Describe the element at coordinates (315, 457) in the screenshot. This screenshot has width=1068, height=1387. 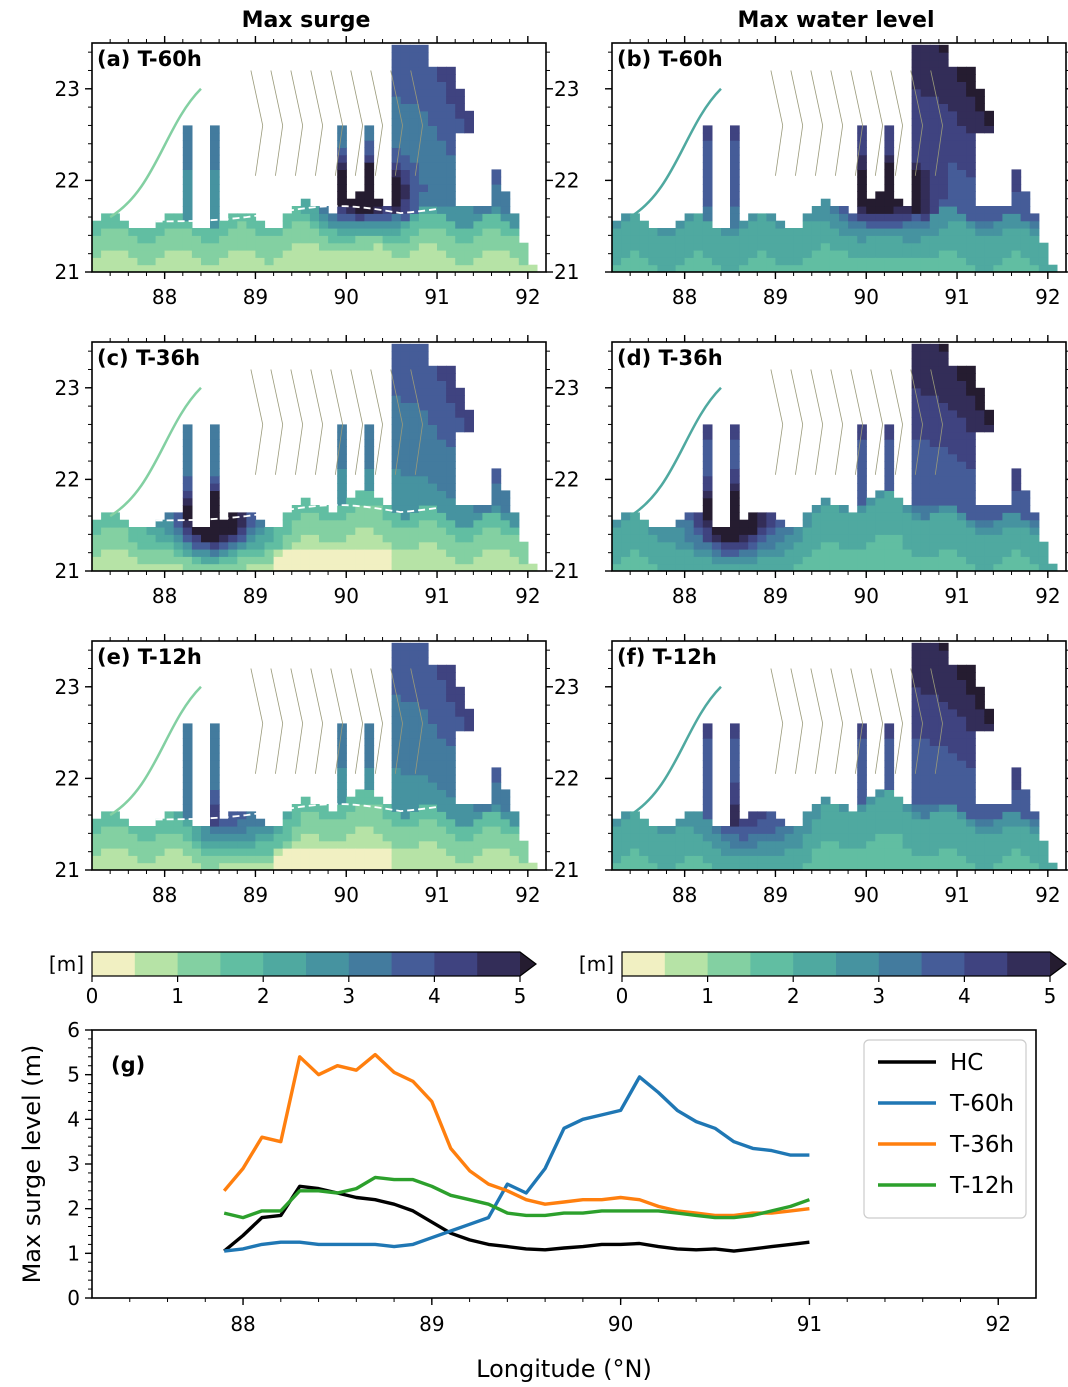
I see `map-field` at that location.